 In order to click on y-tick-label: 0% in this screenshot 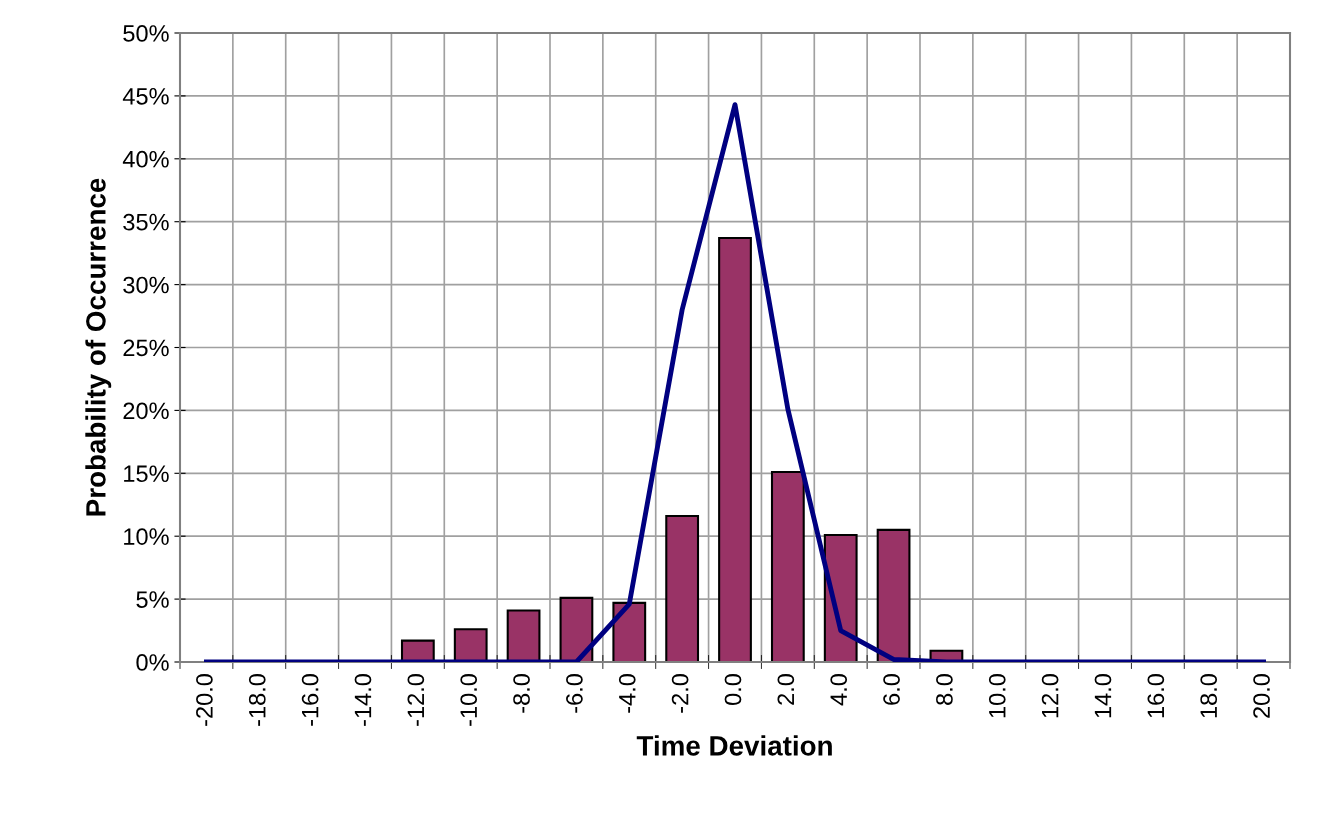, I will do `click(152, 662)`.